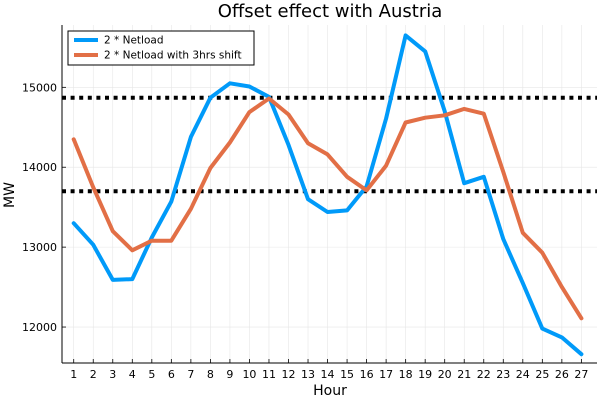  I want to click on x-tick-label: 7, so click(190, 374).